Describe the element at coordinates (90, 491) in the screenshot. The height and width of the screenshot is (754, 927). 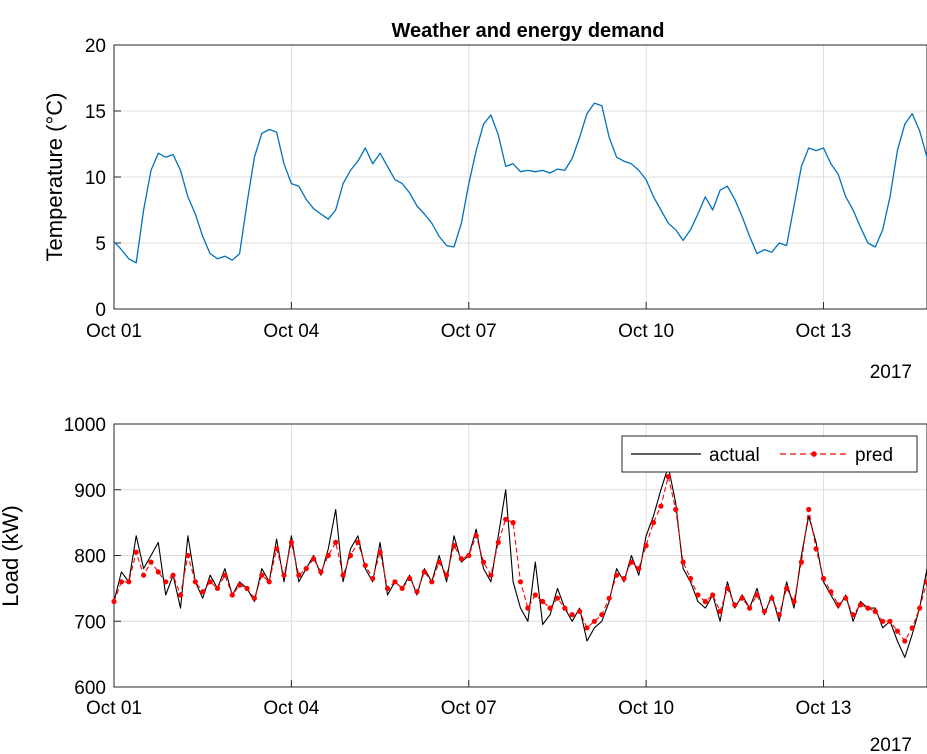
I see `y-tick-label: 900` at that location.